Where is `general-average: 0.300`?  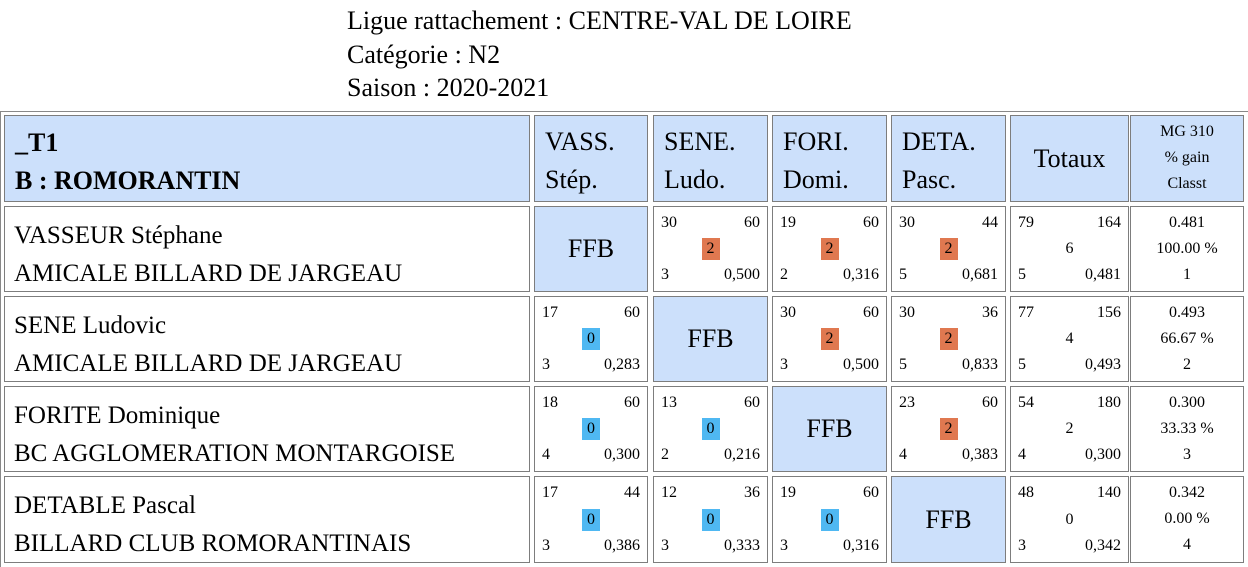 general-average: 0.300 is located at coordinates (1187, 402).